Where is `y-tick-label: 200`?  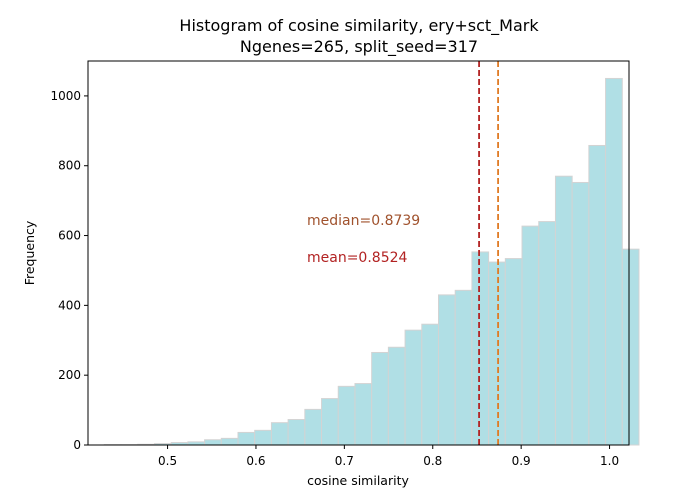 y-tick-label: 200 is located at coordinates (69, 375).